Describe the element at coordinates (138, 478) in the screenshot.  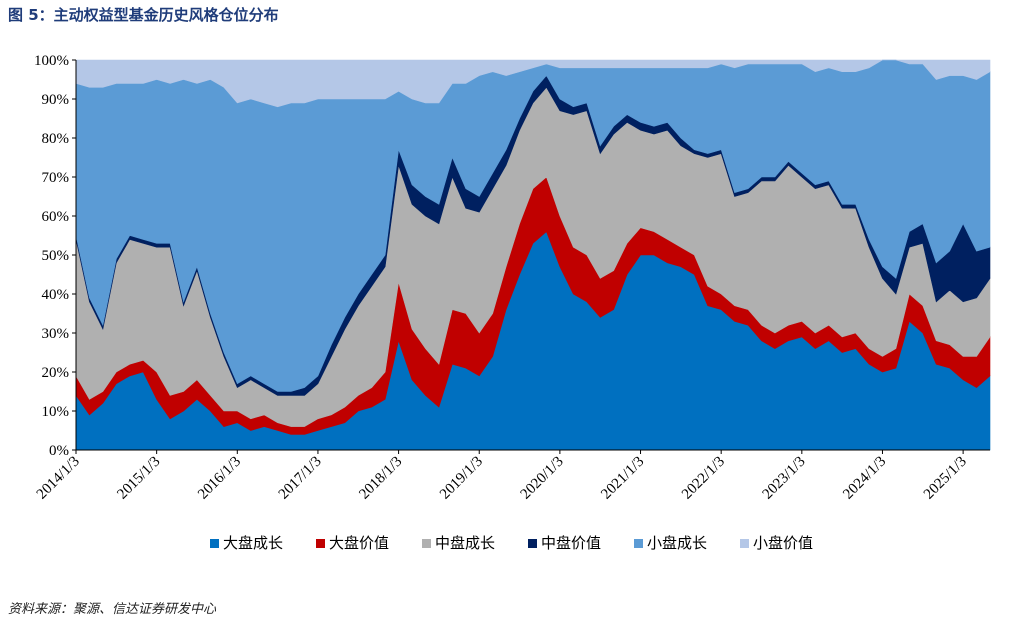
I see `x-tick-label: 2015/1/3` at that location.